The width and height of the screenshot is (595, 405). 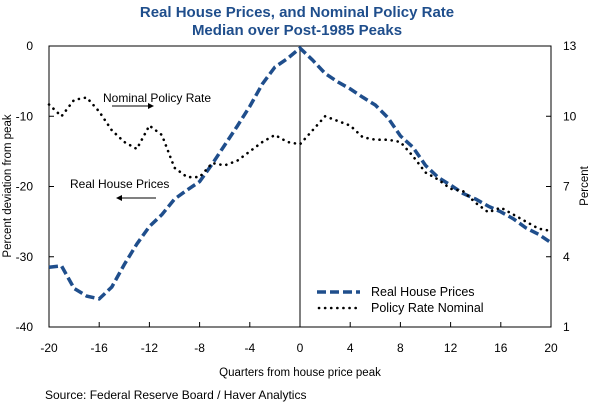 What do you see at coordinates (566, 187) in the screenshot?
I see `y-right-tick-label: 7` at bounding box center [566, 187].